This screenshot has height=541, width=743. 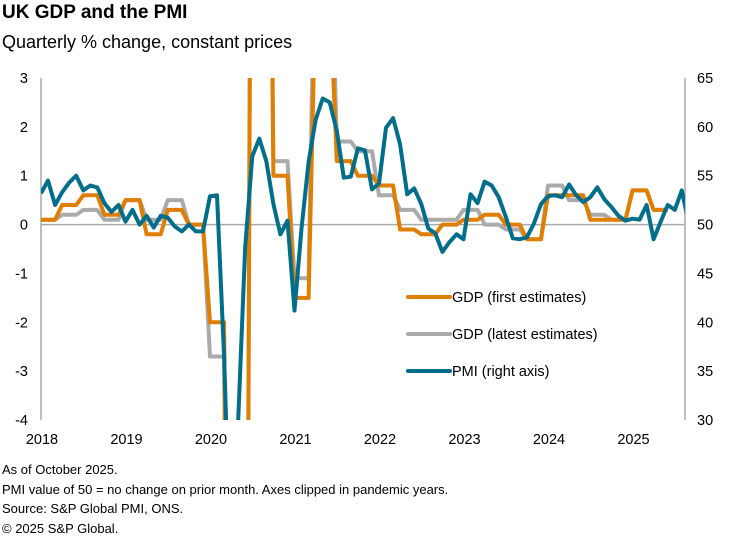 What do you see at coordinates (60, 469) in the screenshot?
I see `footnote-as-of: As of October 2025.` at bounding box center [60, 469].